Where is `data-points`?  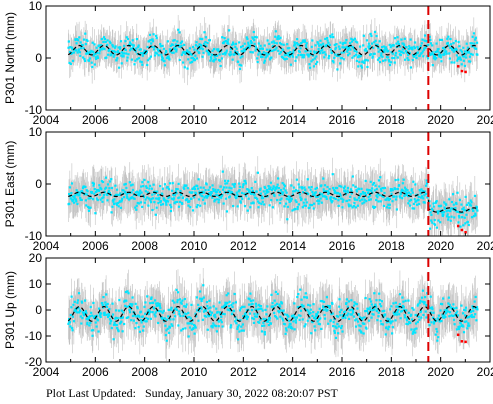
data-points is located at coordinates (273, 200).